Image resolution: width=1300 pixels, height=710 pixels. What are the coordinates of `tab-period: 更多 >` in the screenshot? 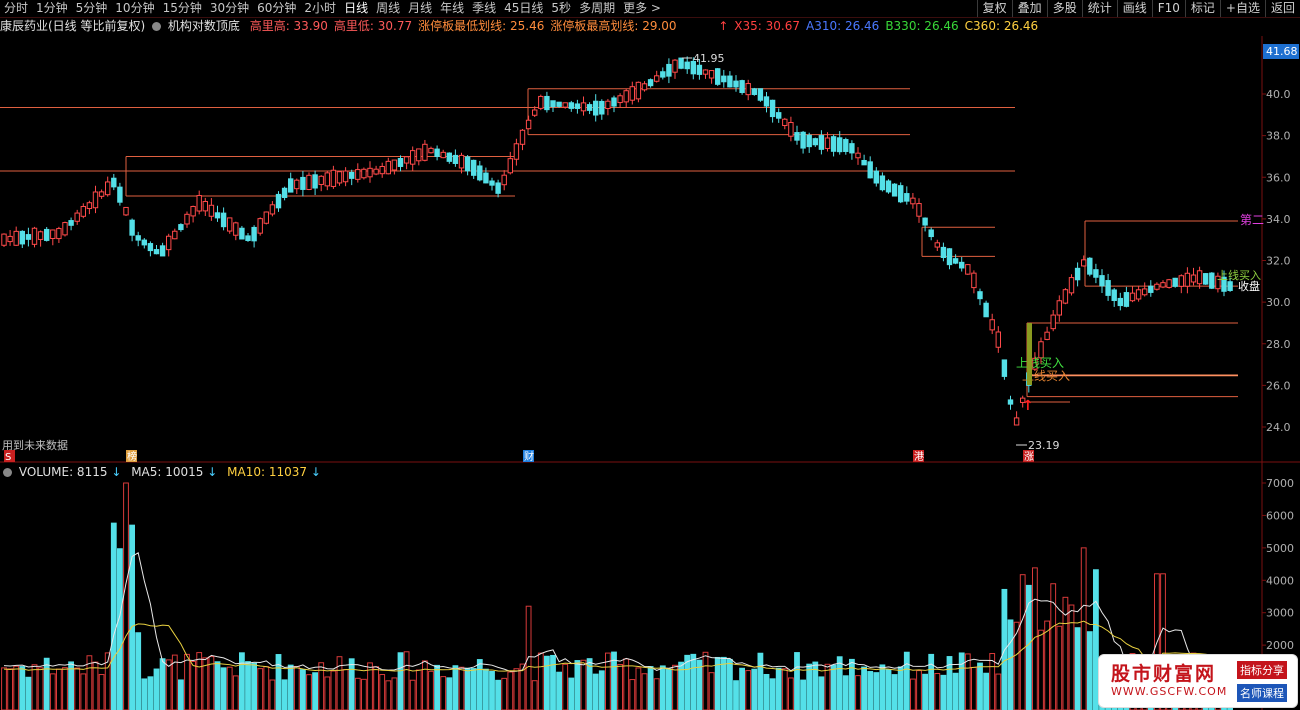 It's located at (642, 8).